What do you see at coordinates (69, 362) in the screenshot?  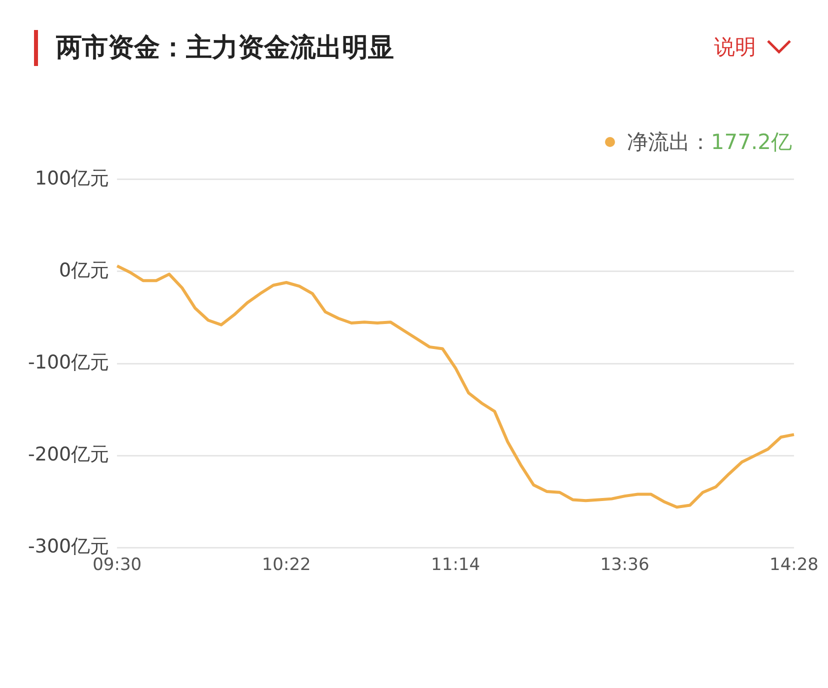 I see `y-tick-label: -100亿元` at bounding box center [69, 362].